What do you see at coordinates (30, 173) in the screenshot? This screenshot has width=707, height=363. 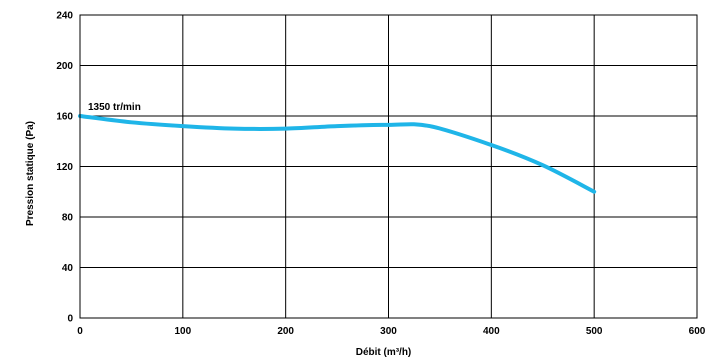 I see `y-axis-title: Pression statique (Pa)` at bounding box center [30, 173].